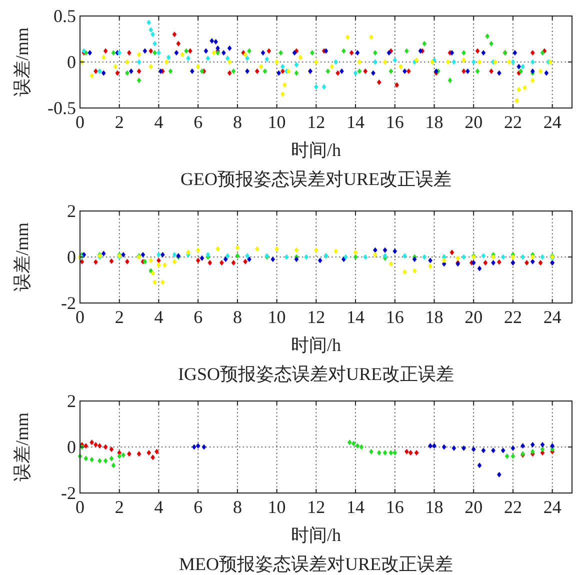  What do you see at coordinates (316, 179) in the screenshot?
I see `text: GEO预报姿态误差对URE改正误差` at bounding box center [316, 179].